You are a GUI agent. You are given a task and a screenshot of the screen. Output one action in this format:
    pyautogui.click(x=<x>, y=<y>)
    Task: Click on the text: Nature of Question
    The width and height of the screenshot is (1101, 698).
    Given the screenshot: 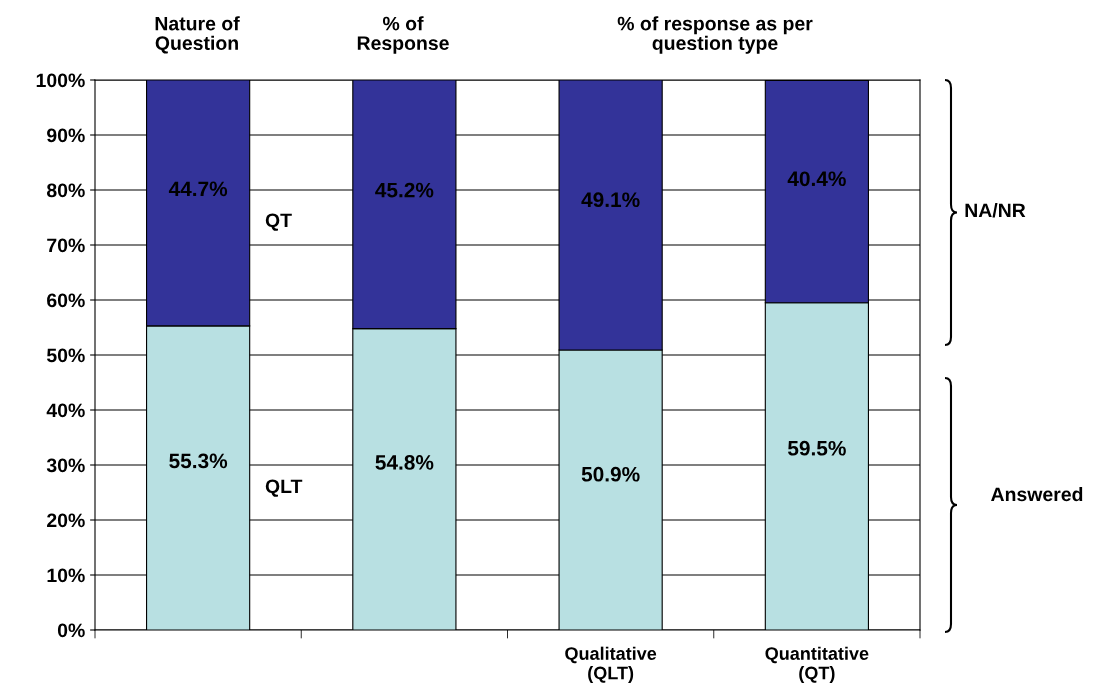 What is the action you would take?
    pyautogui.click(x=197, y=35)
    